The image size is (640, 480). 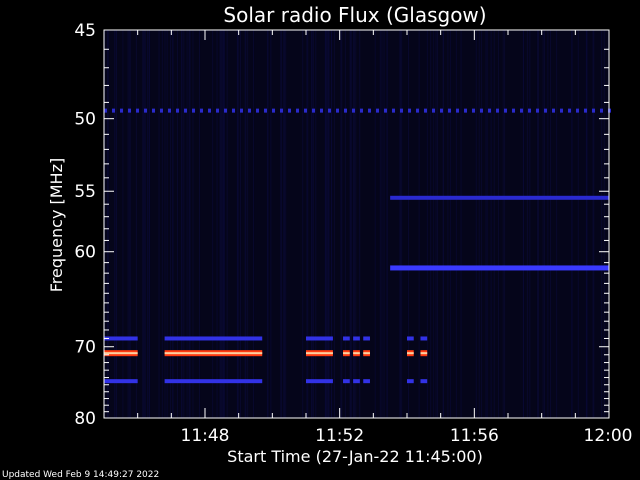 I want to click on y-tick-label: 70, so click(x=85, y=348).